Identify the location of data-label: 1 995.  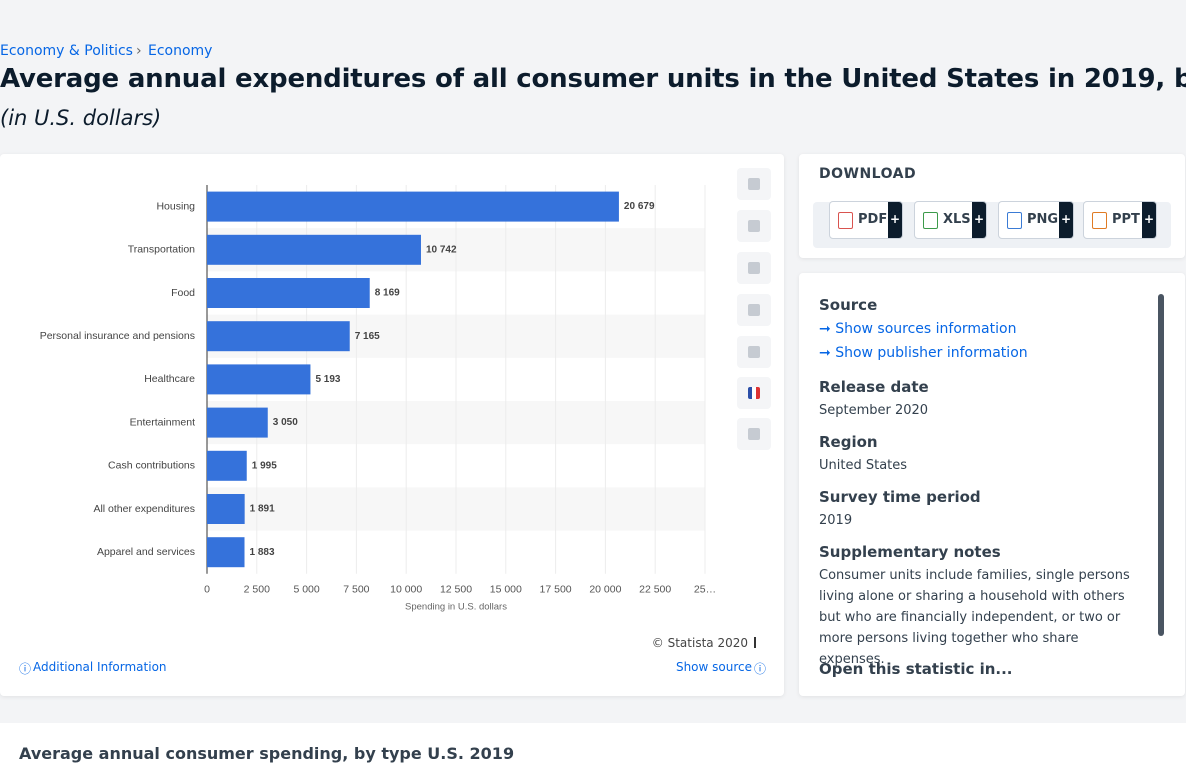
(264, 465).